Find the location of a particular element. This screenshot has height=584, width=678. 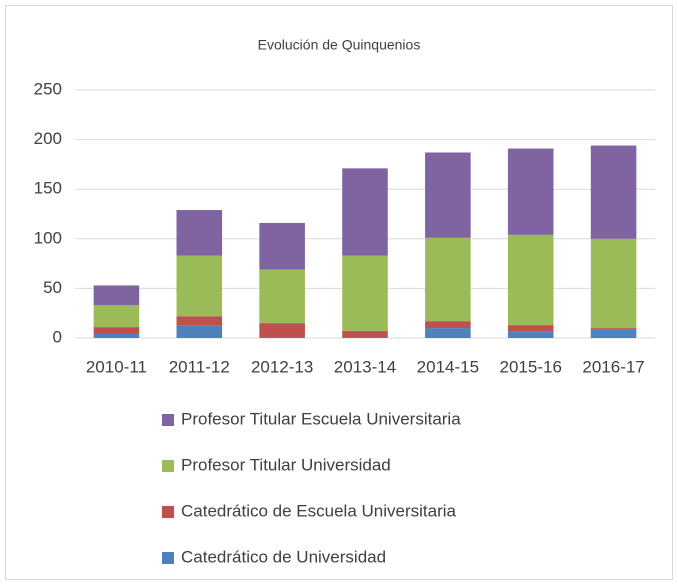

y-tick-label: 250 is located at coordinates (48, 88).